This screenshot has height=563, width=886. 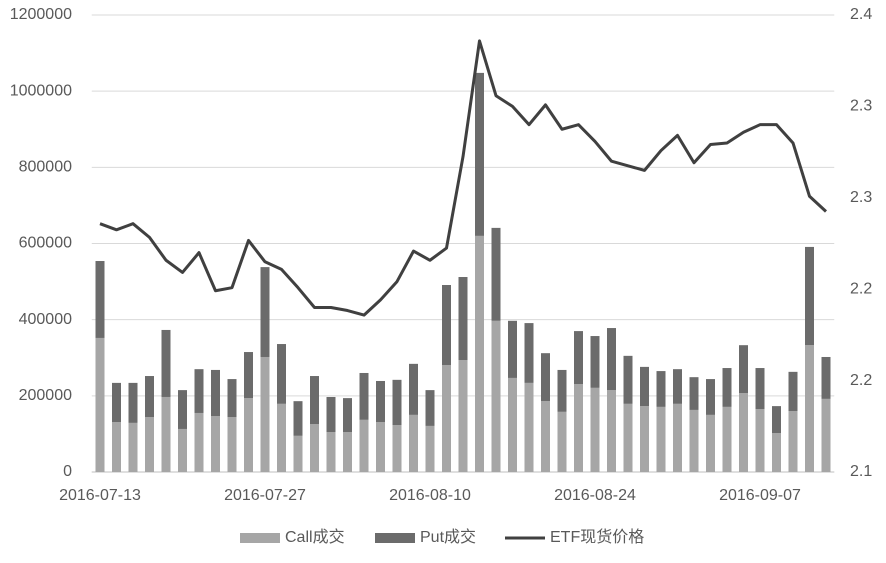 What do you see at coordinates (760, 495) in the screenshot?
I see `x-tick-label: 2016-09-07` at bounding box center [760, 495].